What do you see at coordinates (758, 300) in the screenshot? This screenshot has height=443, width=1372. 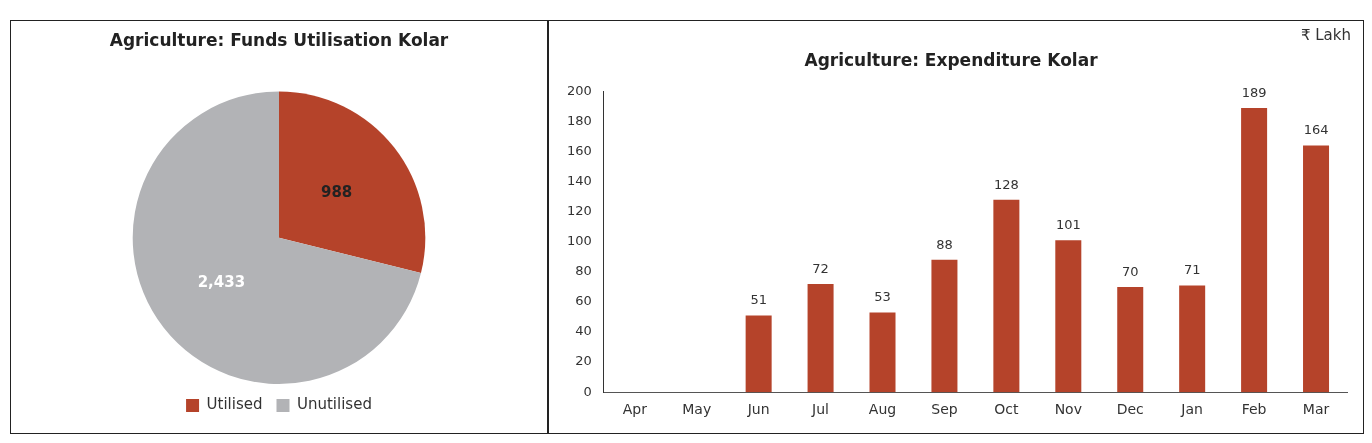 I see `data-label: 51` at bounding box center [758, 300].